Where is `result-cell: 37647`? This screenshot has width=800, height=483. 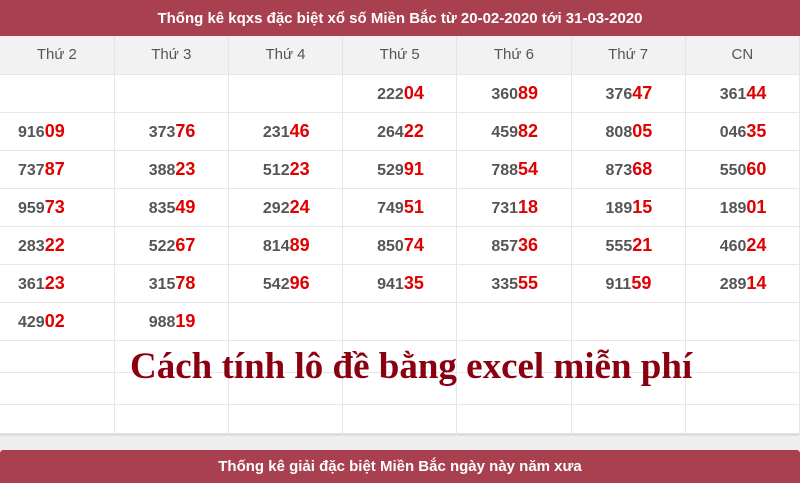 result-cell: 37647 is located at coordinates (628, 93).